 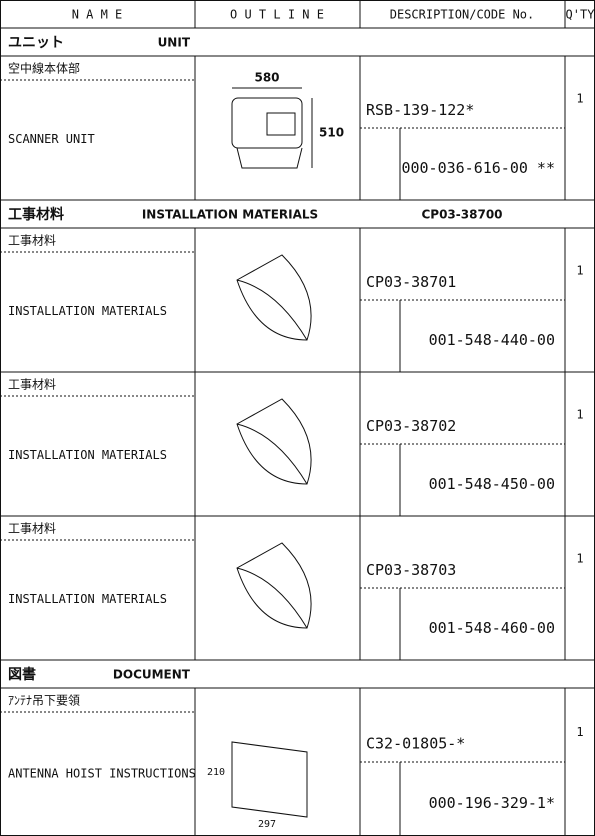 I want to click on item-name-jp: 空中線本体部, so click(x=44, y=68).